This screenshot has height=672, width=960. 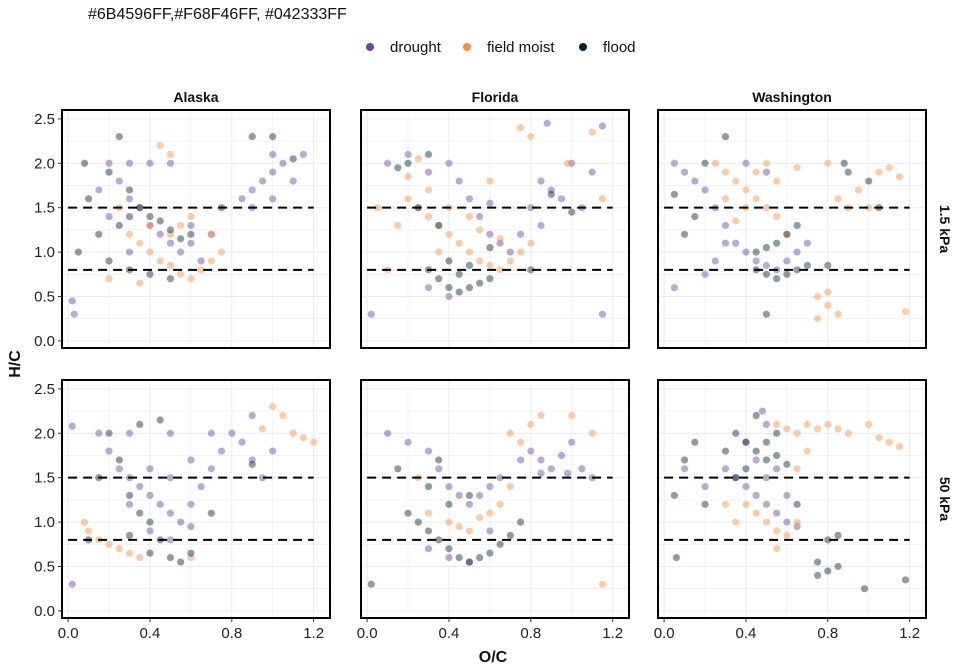 What do you see at coordinates (495, 97) in the screenshot?
I see `strip-label-florida: Florida` at bounding box center [495, 97].